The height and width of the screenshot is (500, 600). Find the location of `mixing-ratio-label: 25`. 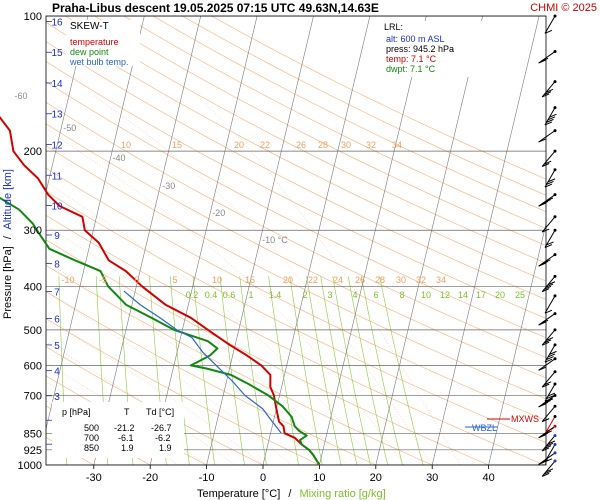

mixing-ratio-label: 25 is located at coordinates (520, 295).